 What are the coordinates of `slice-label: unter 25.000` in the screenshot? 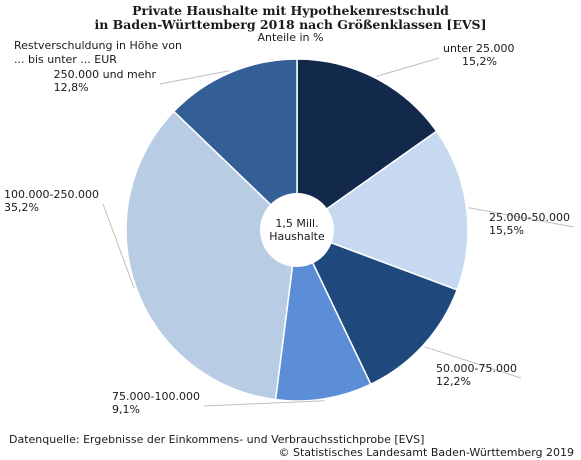 It's located at (479, 48).